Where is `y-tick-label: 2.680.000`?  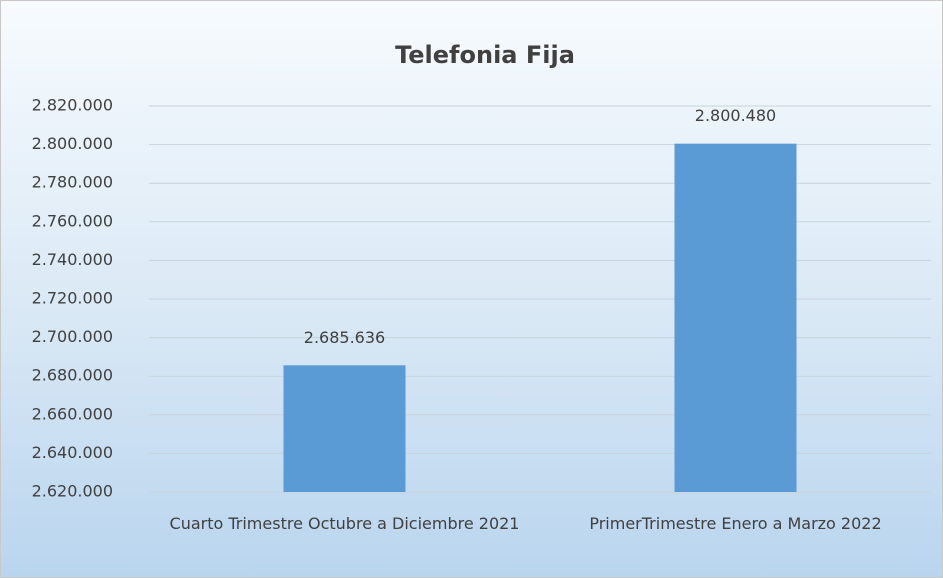
y-tick-label: 2.680.000 is located at coordinates (72, 375).